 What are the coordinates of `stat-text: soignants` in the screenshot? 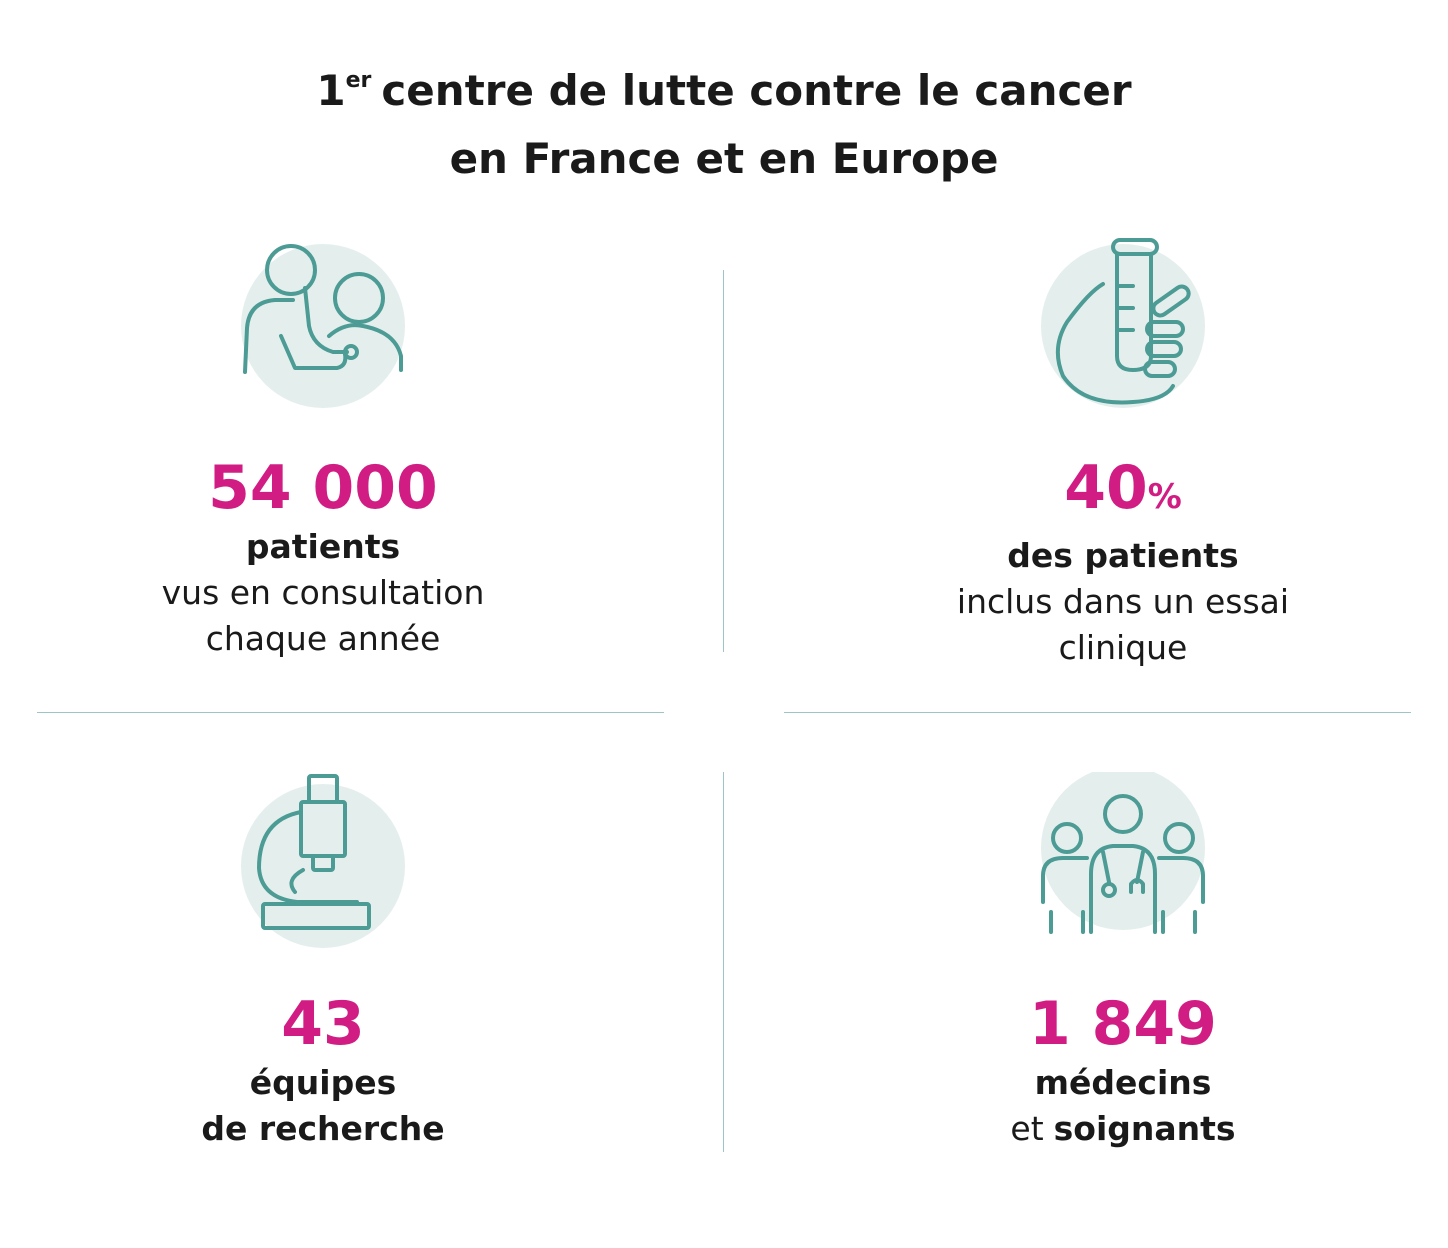 It's located at (1144, 1128).